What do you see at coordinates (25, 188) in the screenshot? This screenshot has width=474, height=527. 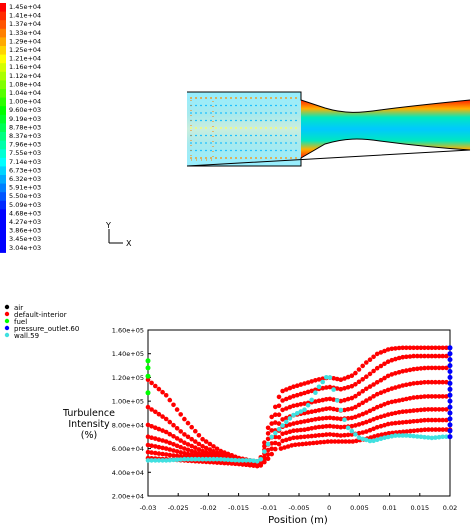 I see `colorbar-label: 5.91e+03` at bounding box center [25, 188].